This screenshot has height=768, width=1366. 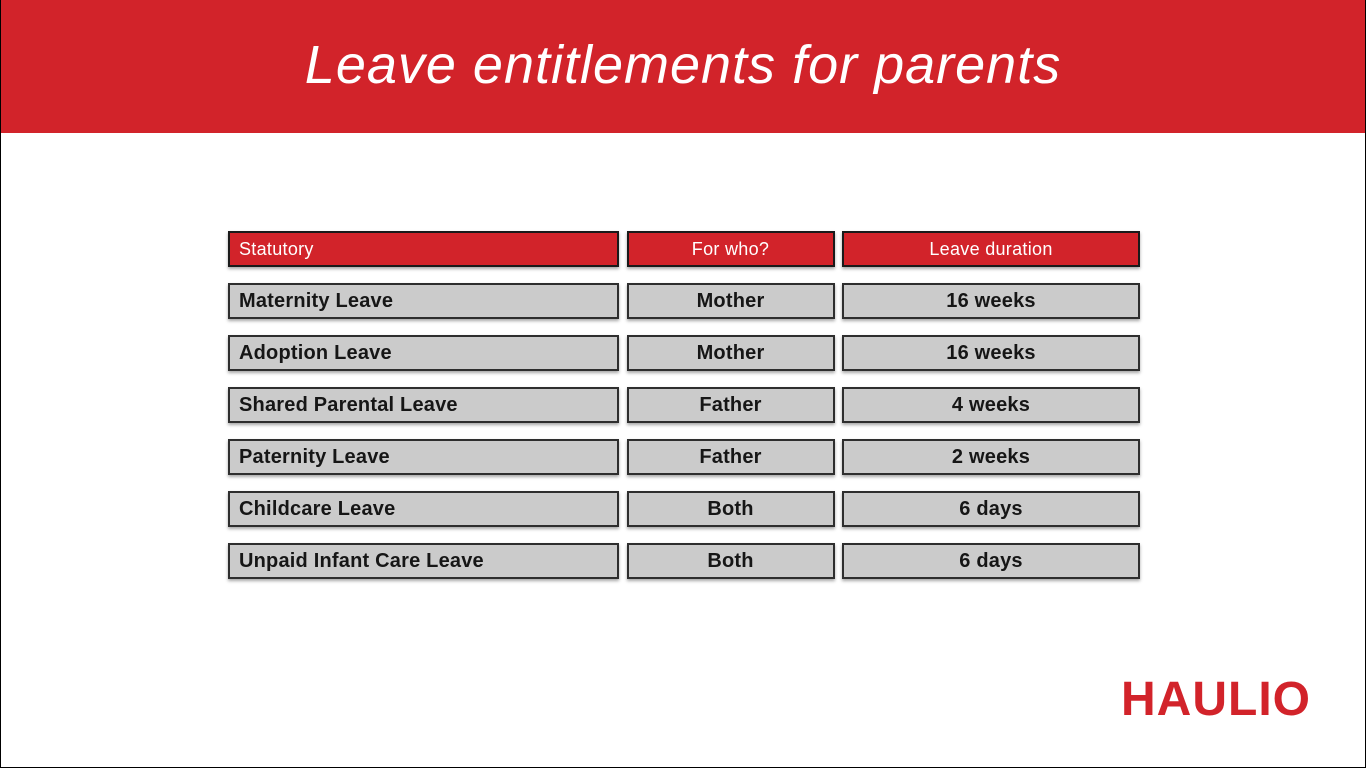 I want to click on column-header-leave-duration: Leave duration, so click(x=991, y=249).